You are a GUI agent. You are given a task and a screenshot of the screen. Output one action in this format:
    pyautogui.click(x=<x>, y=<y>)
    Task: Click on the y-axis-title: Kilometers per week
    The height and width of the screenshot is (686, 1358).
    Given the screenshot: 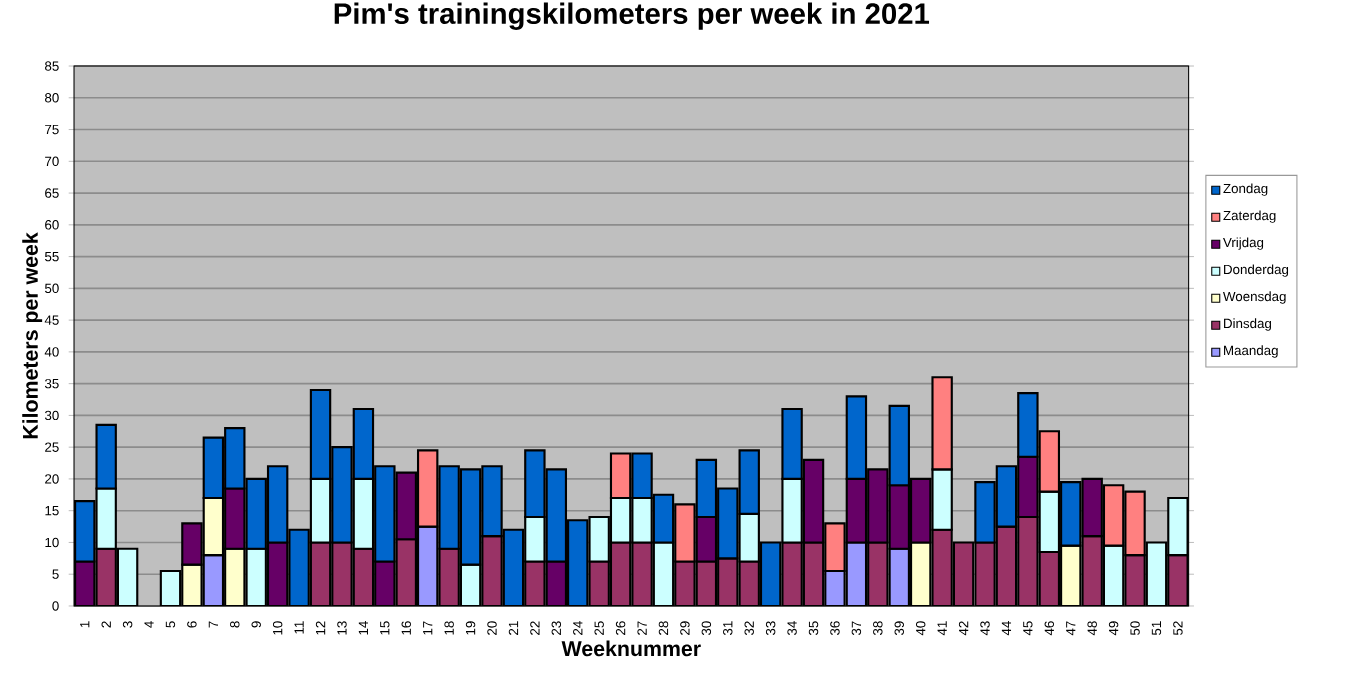 What is the action you would take?
    pyautogui.click(x=32, y=335)
    